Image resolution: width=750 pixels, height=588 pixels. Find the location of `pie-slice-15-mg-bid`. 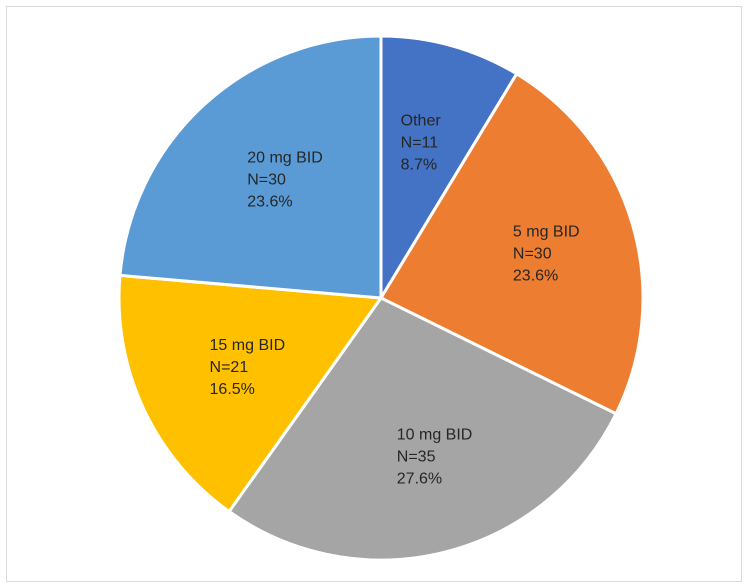

pie-slice-15-mg-bid is located at coordinates (250, 393).